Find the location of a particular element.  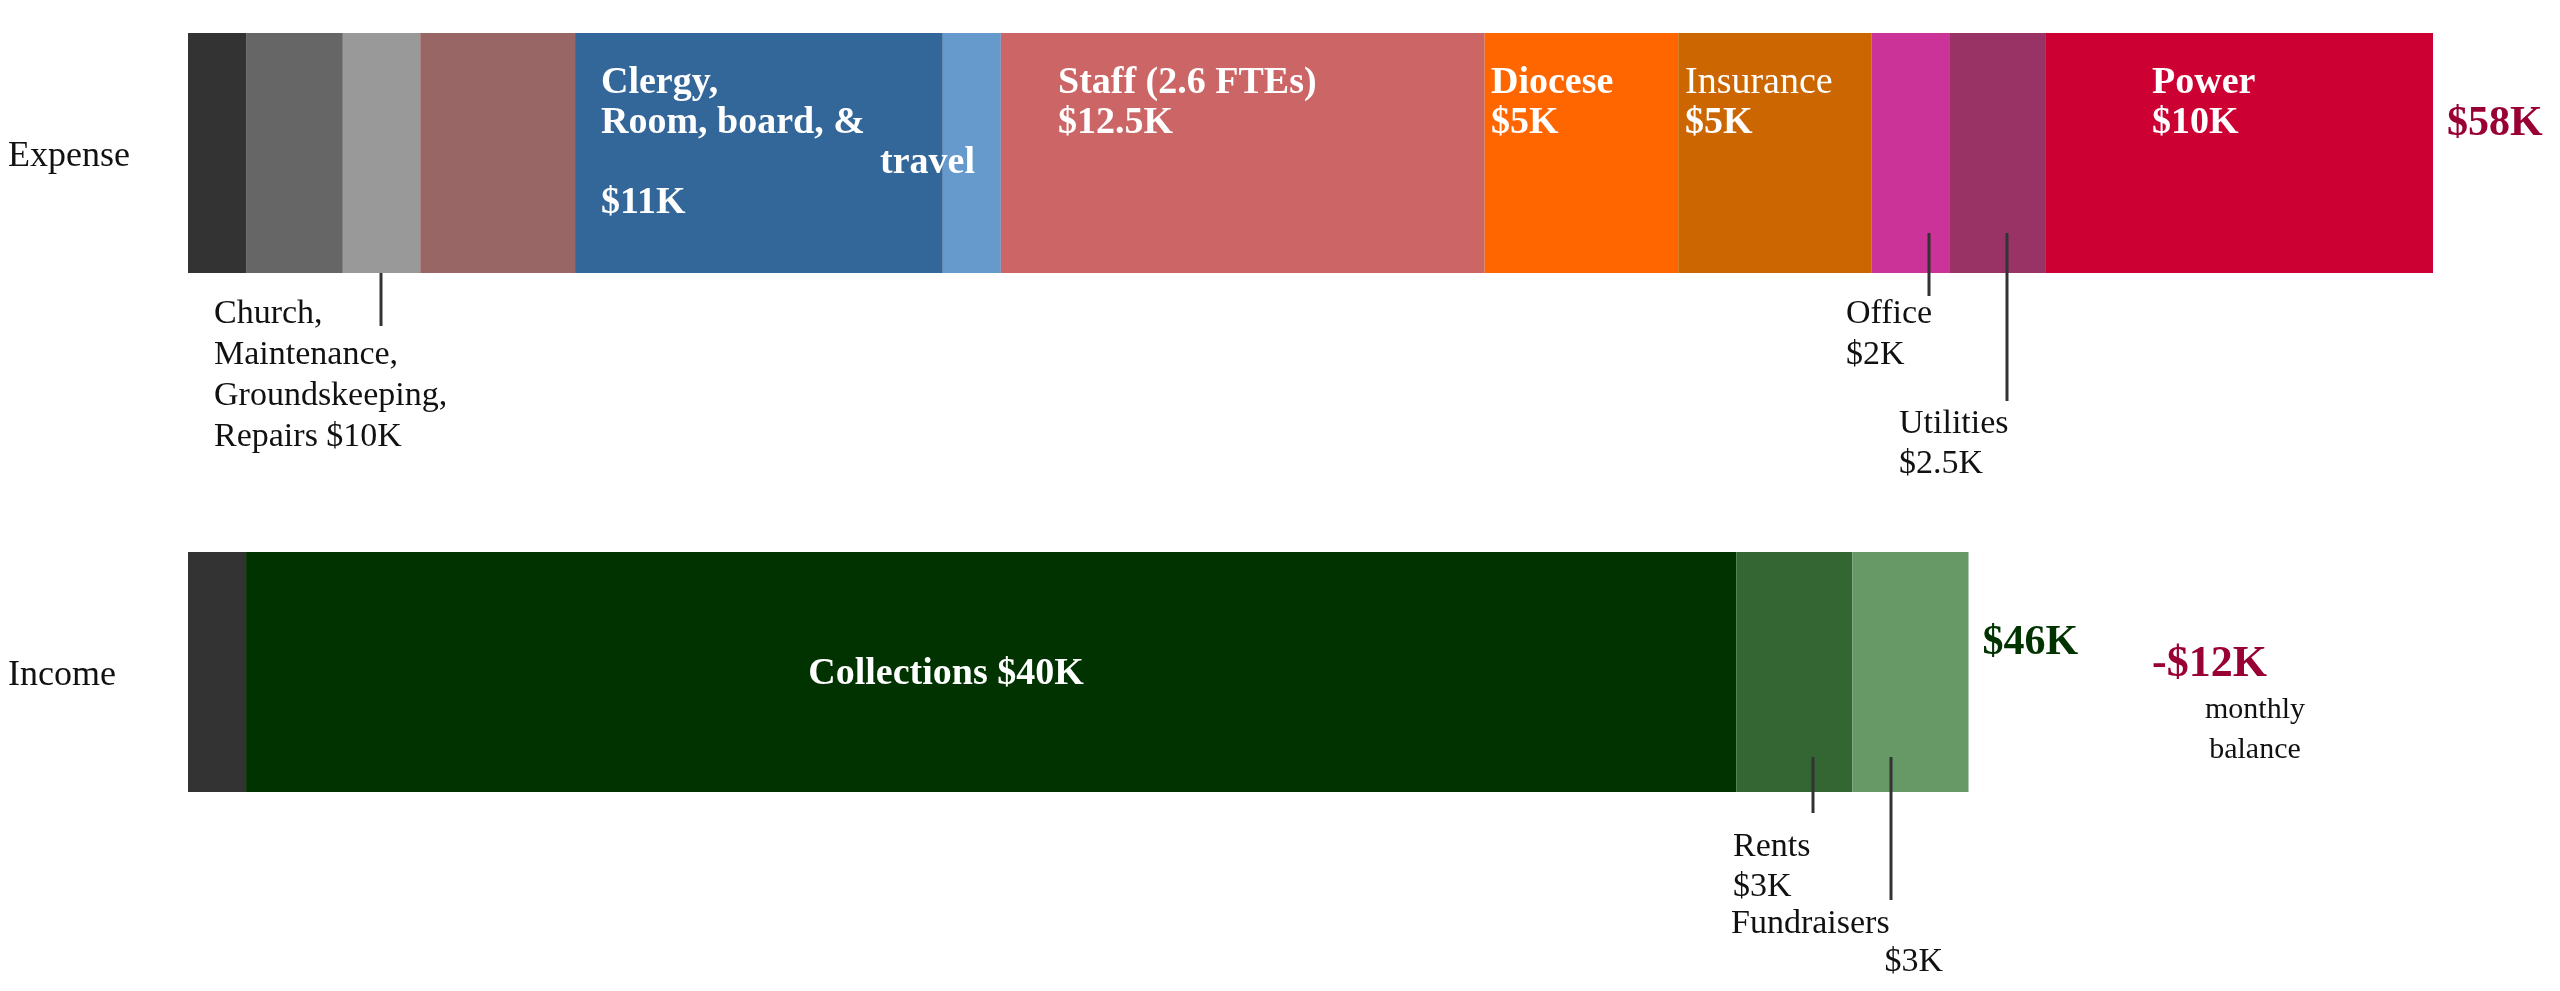

annotation: Church, Maintenance, Groundskeeping, Repairs $10K is located at coordinates (331, 373).